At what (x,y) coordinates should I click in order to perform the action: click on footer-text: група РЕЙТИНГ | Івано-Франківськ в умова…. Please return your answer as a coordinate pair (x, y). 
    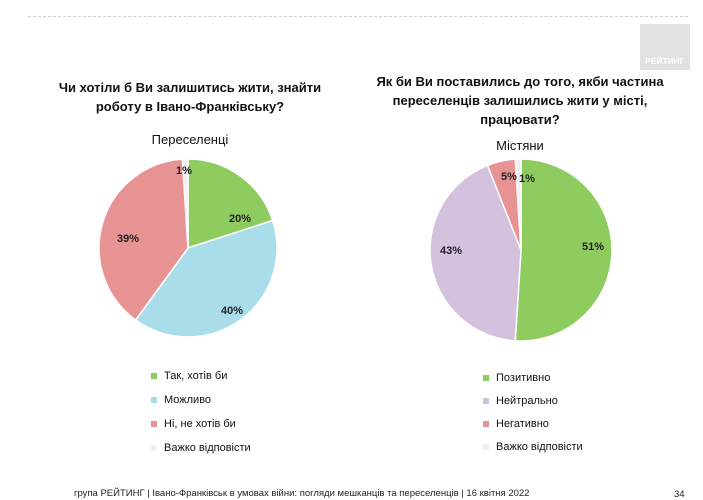
    Looking at the image, I should click on (302, 493).